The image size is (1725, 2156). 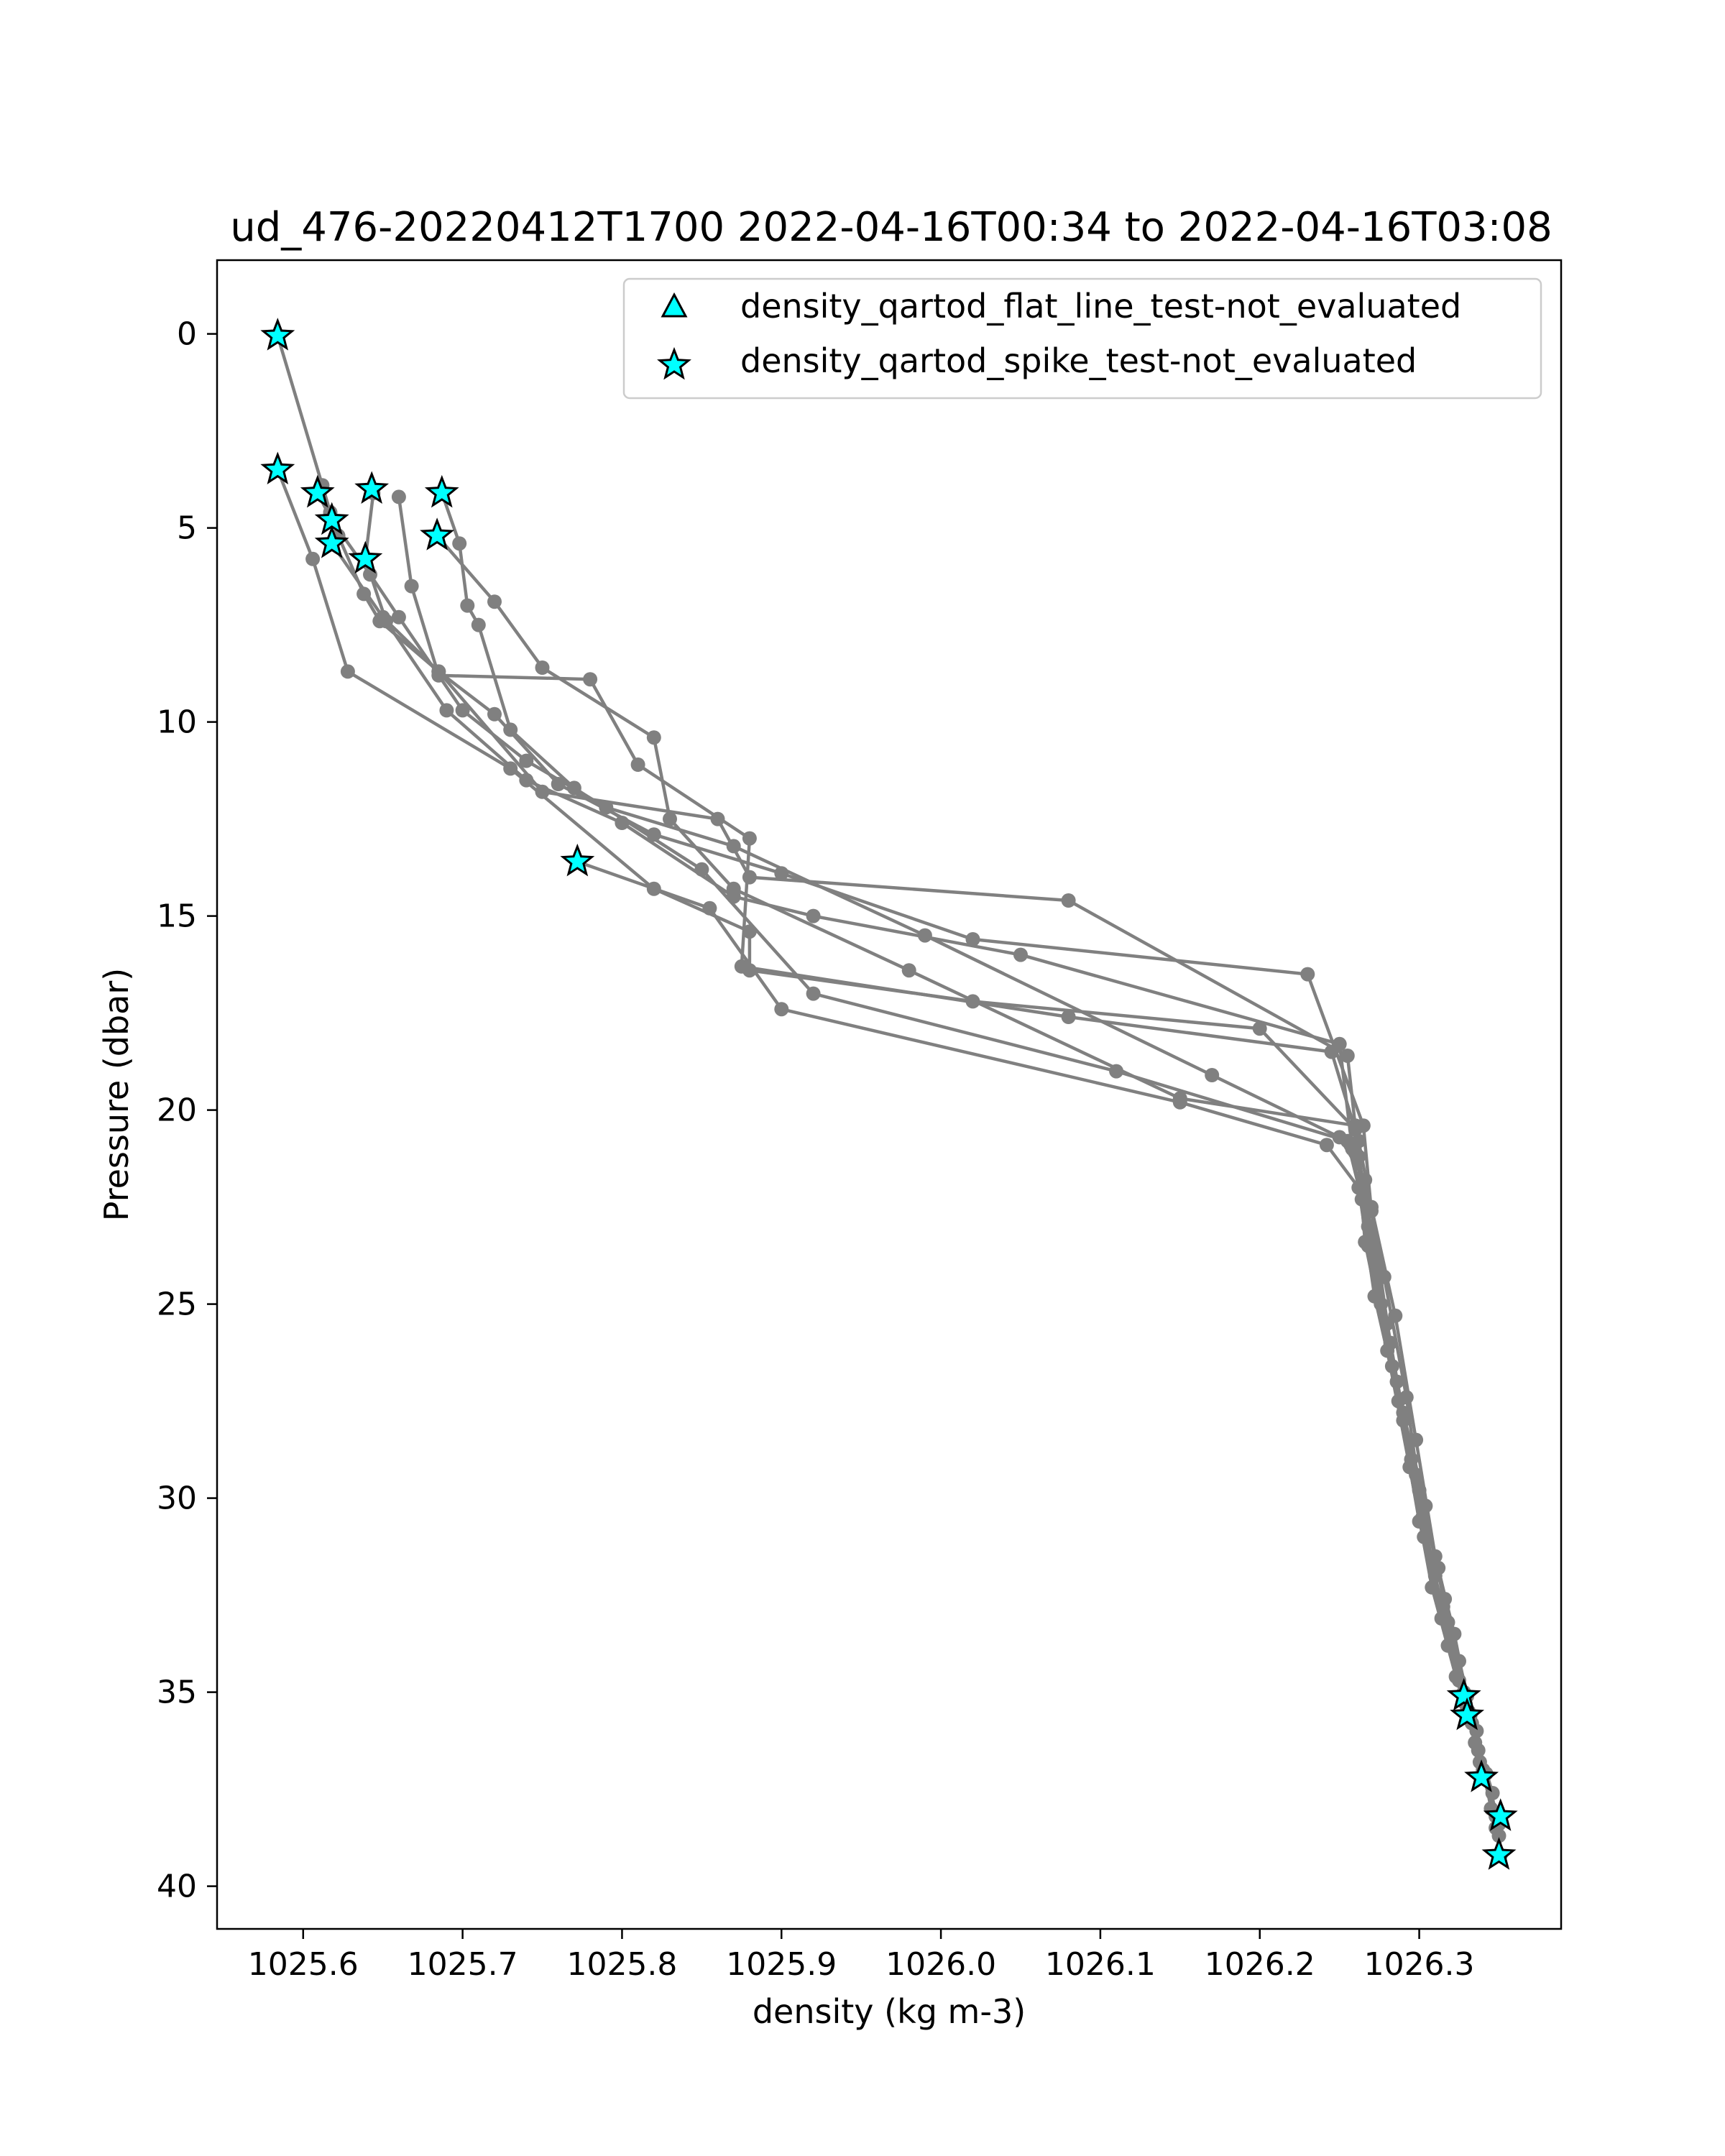 What do you see at coordinates (187, 334) in the screenshot?
I see `y-tick-label: 0` at bounding box center [187, 334].